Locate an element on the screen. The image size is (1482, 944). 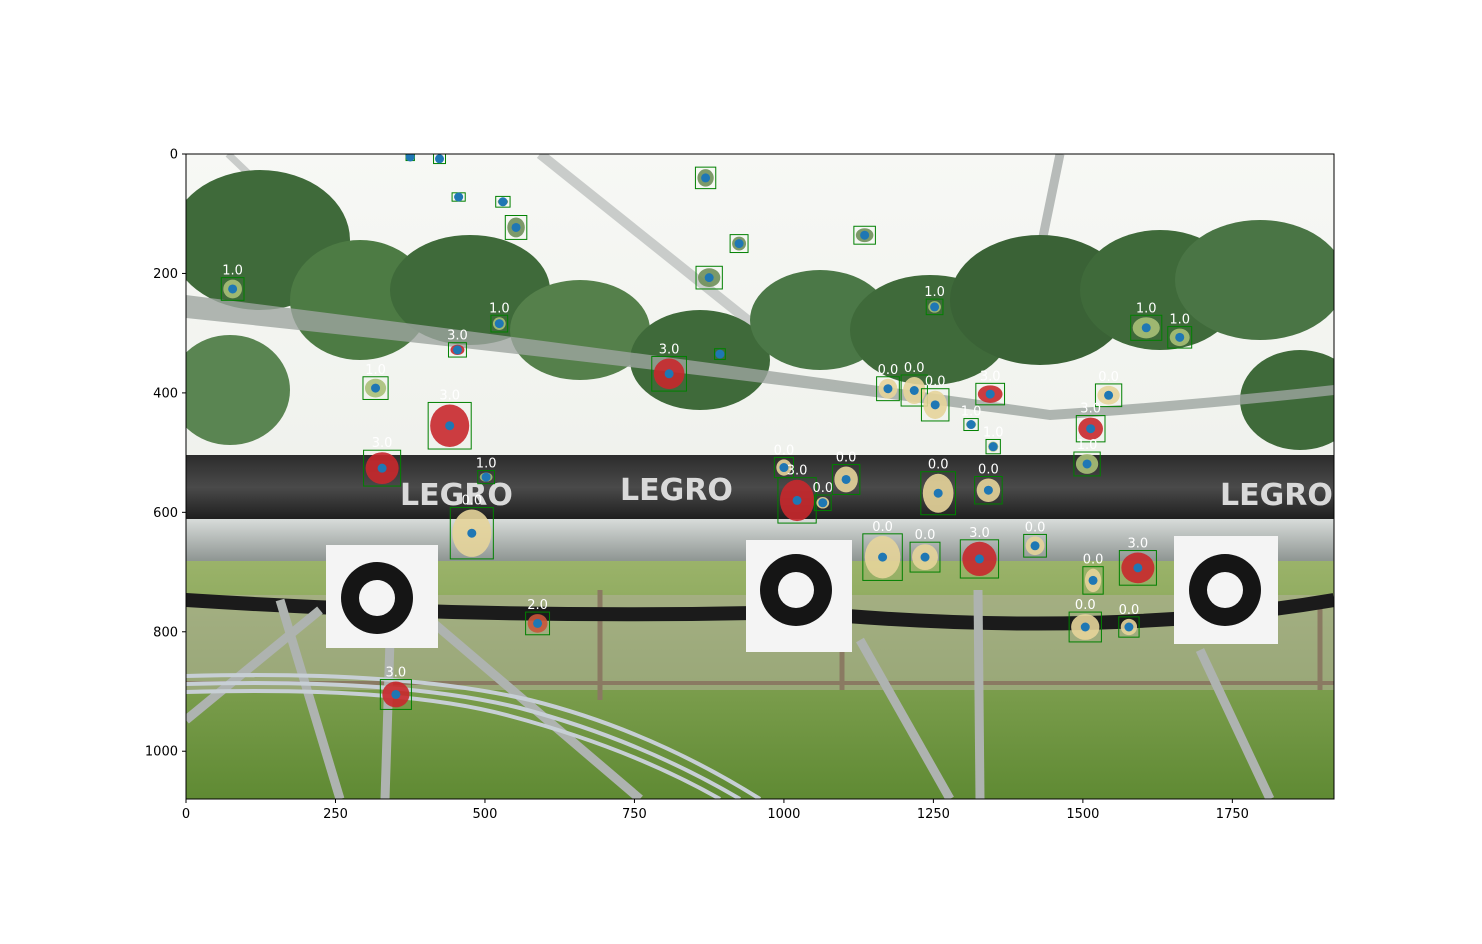
y-tick-label: 400 is located at coordinates (165, 393).